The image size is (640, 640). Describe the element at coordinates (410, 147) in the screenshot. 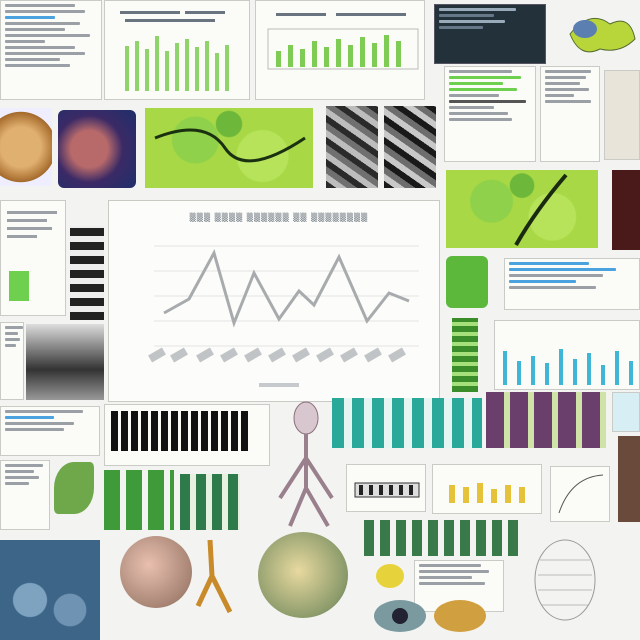

I see `grayscale-texture-b` at that location.